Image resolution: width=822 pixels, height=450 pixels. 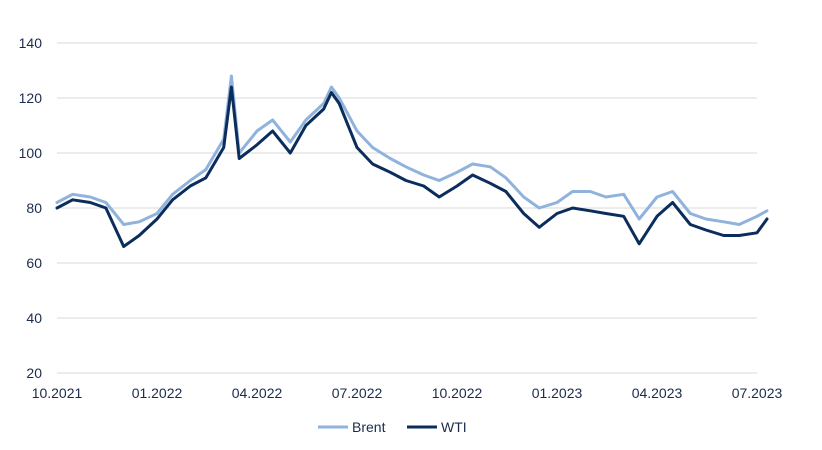 What do you see at coordinates (57, 393) in the screenshot?
I see `x-tick-label: 10.2021` at bounding box center [57, 393].